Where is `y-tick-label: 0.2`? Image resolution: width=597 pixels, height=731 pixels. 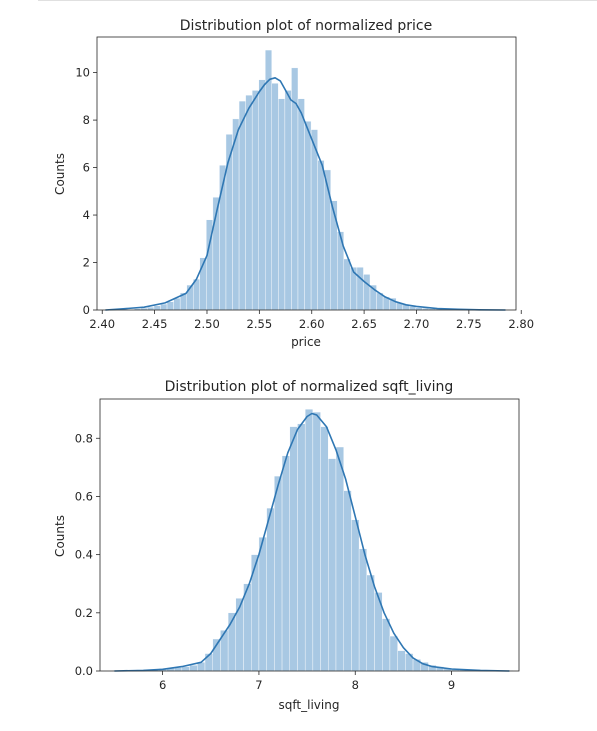
y-tick-label: 0.2 is located at coordinates (84, 613).